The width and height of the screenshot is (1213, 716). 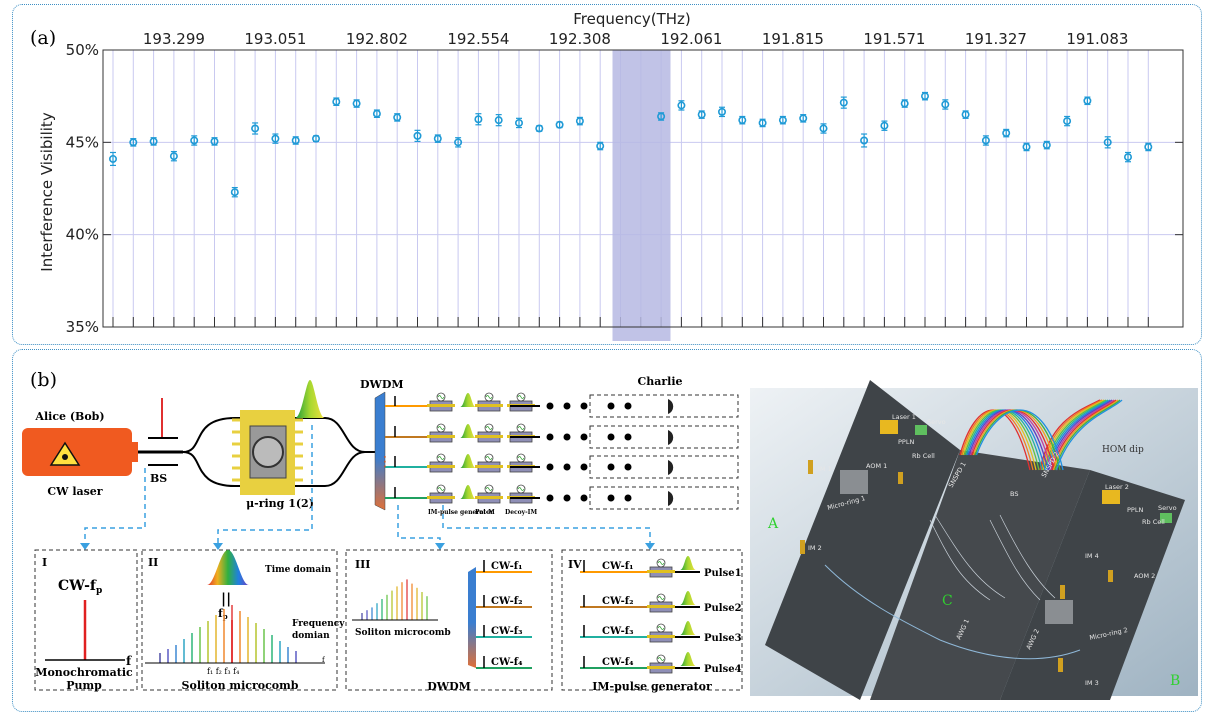 I want to click on inset4-p1: Pulse1, so click(x=723, y=573).